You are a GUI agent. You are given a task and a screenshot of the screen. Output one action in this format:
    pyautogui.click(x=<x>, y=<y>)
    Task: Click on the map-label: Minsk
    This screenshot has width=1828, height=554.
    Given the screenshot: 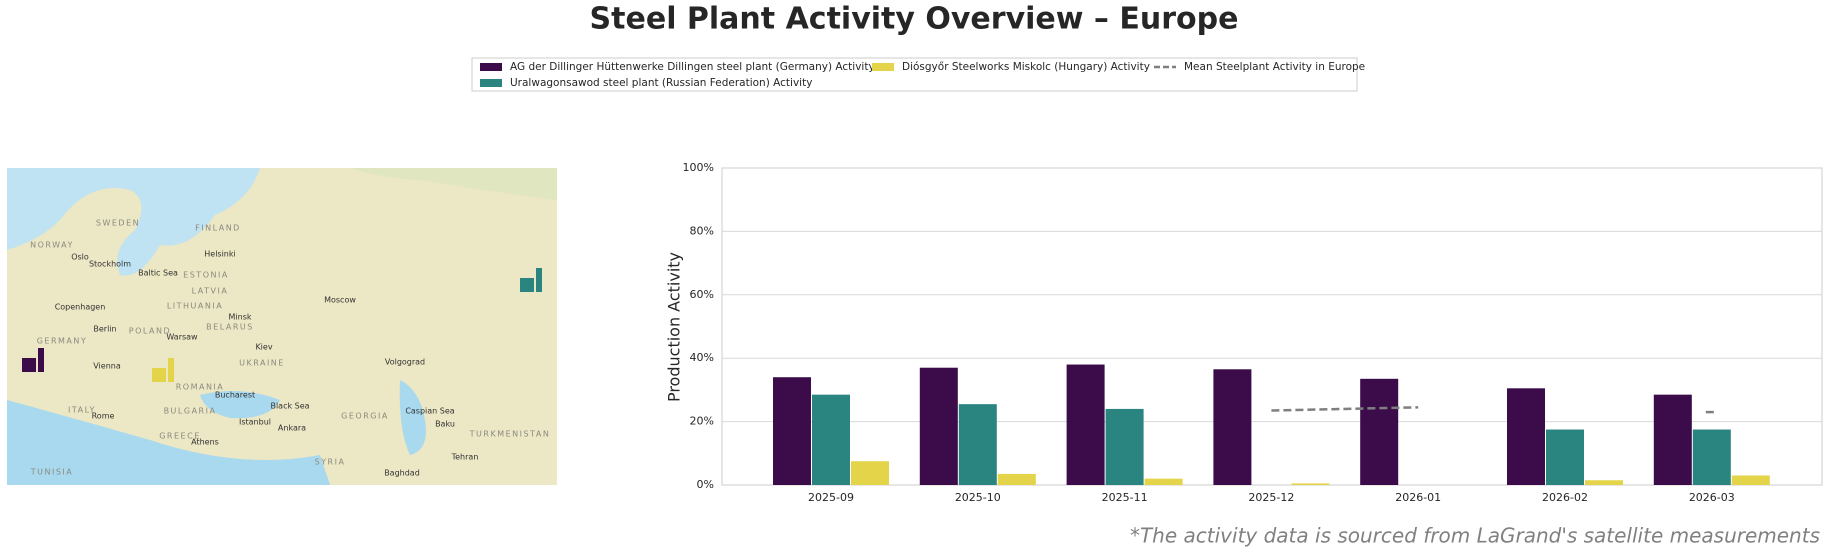 What is the action you would take?
    pyautogui.click(x=240, y=317)
    